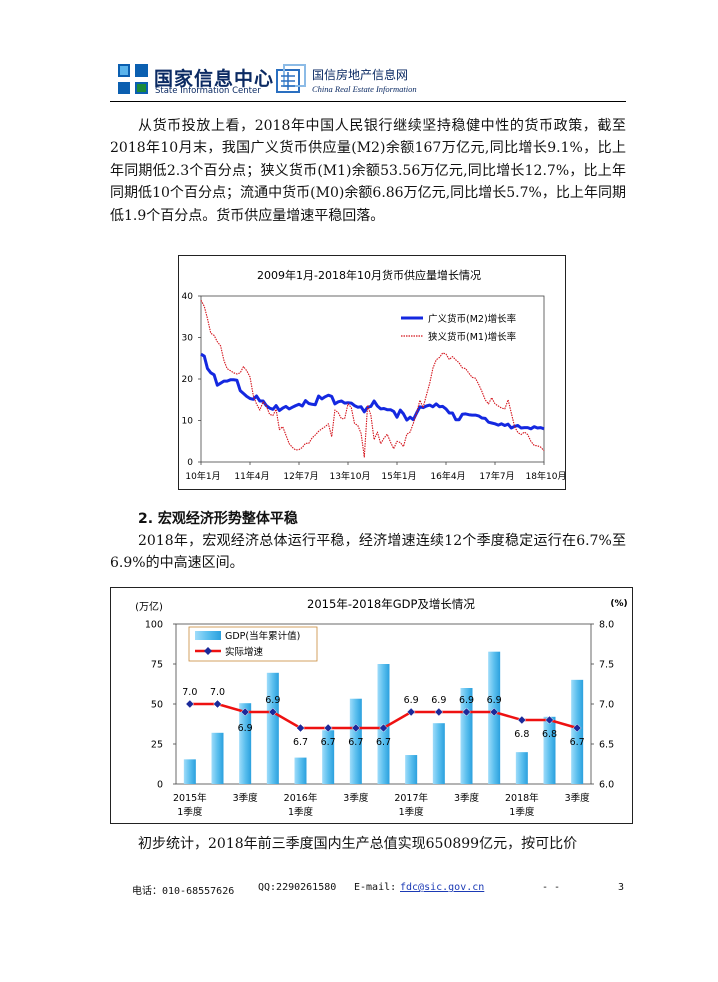  What do you see at coordinates (251, 476) in the screenshot?
I see `x-tick-label: 11年4月` at bounding box center [251, 476].